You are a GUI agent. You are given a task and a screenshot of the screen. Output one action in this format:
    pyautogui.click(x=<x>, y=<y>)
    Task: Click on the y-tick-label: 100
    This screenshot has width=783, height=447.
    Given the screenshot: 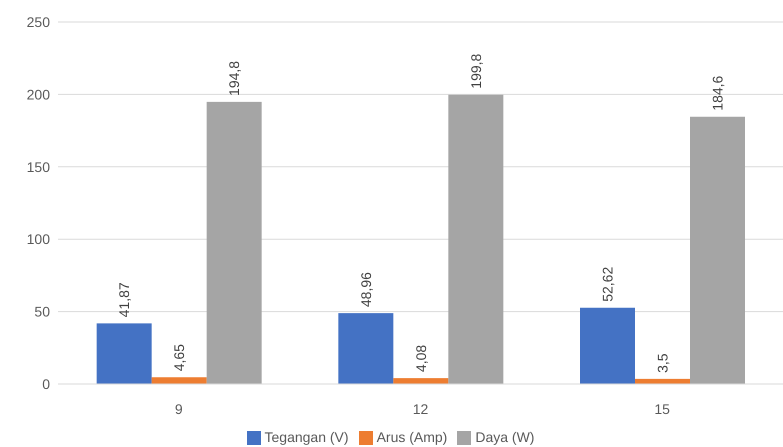 What is the action you would take?
    pyautogui.click(x=38, y=239)
    